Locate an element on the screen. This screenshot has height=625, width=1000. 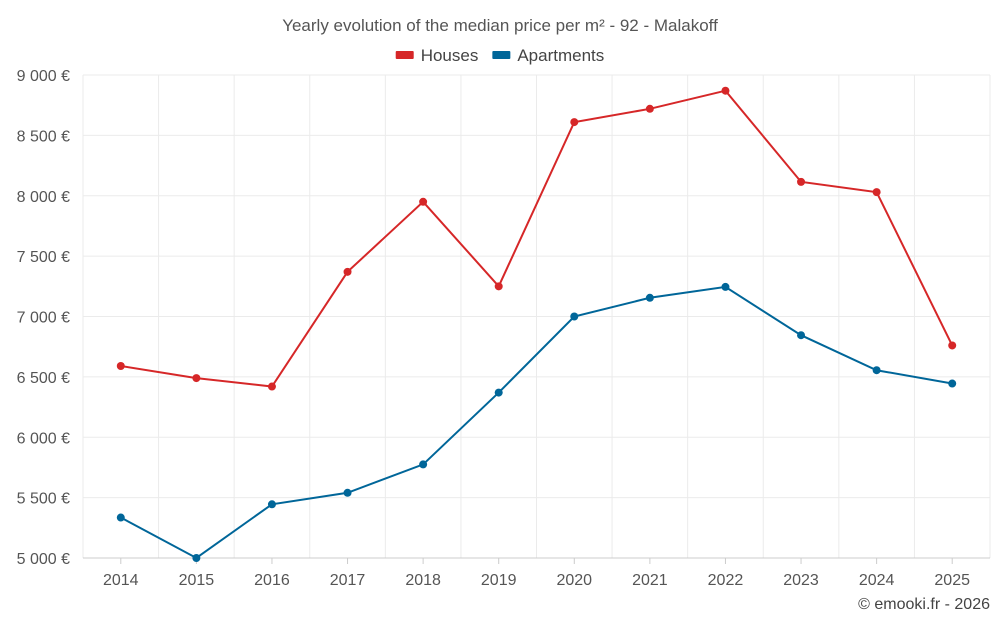
x-tick-label: 2016 is located at coordinates (272, 580).